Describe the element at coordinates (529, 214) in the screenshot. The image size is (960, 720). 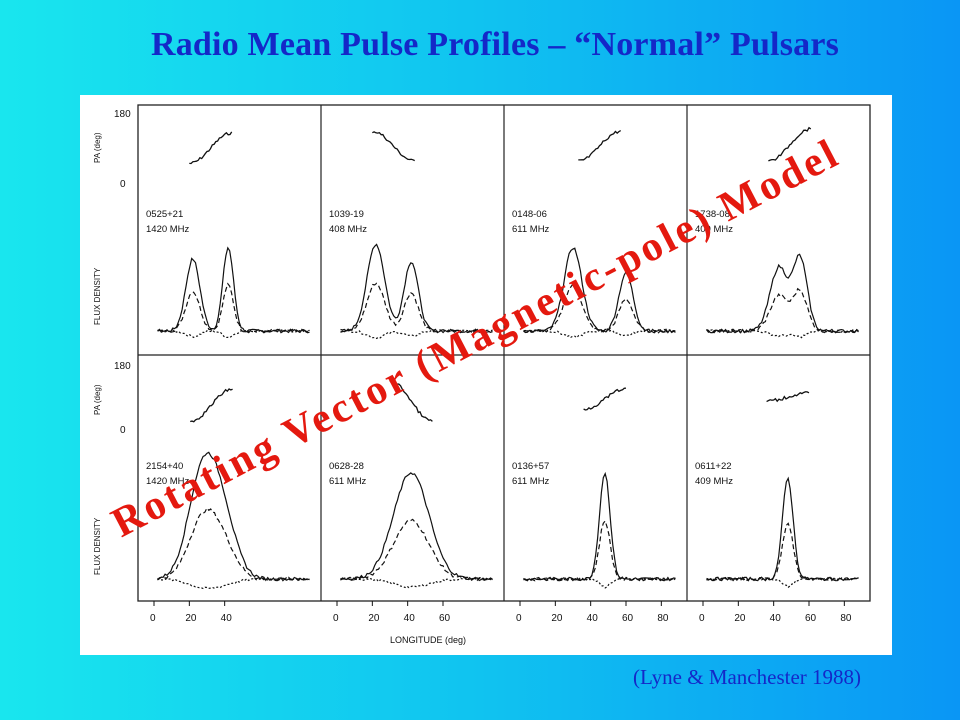
I see `pulsar-name: 0148-06` at that location.